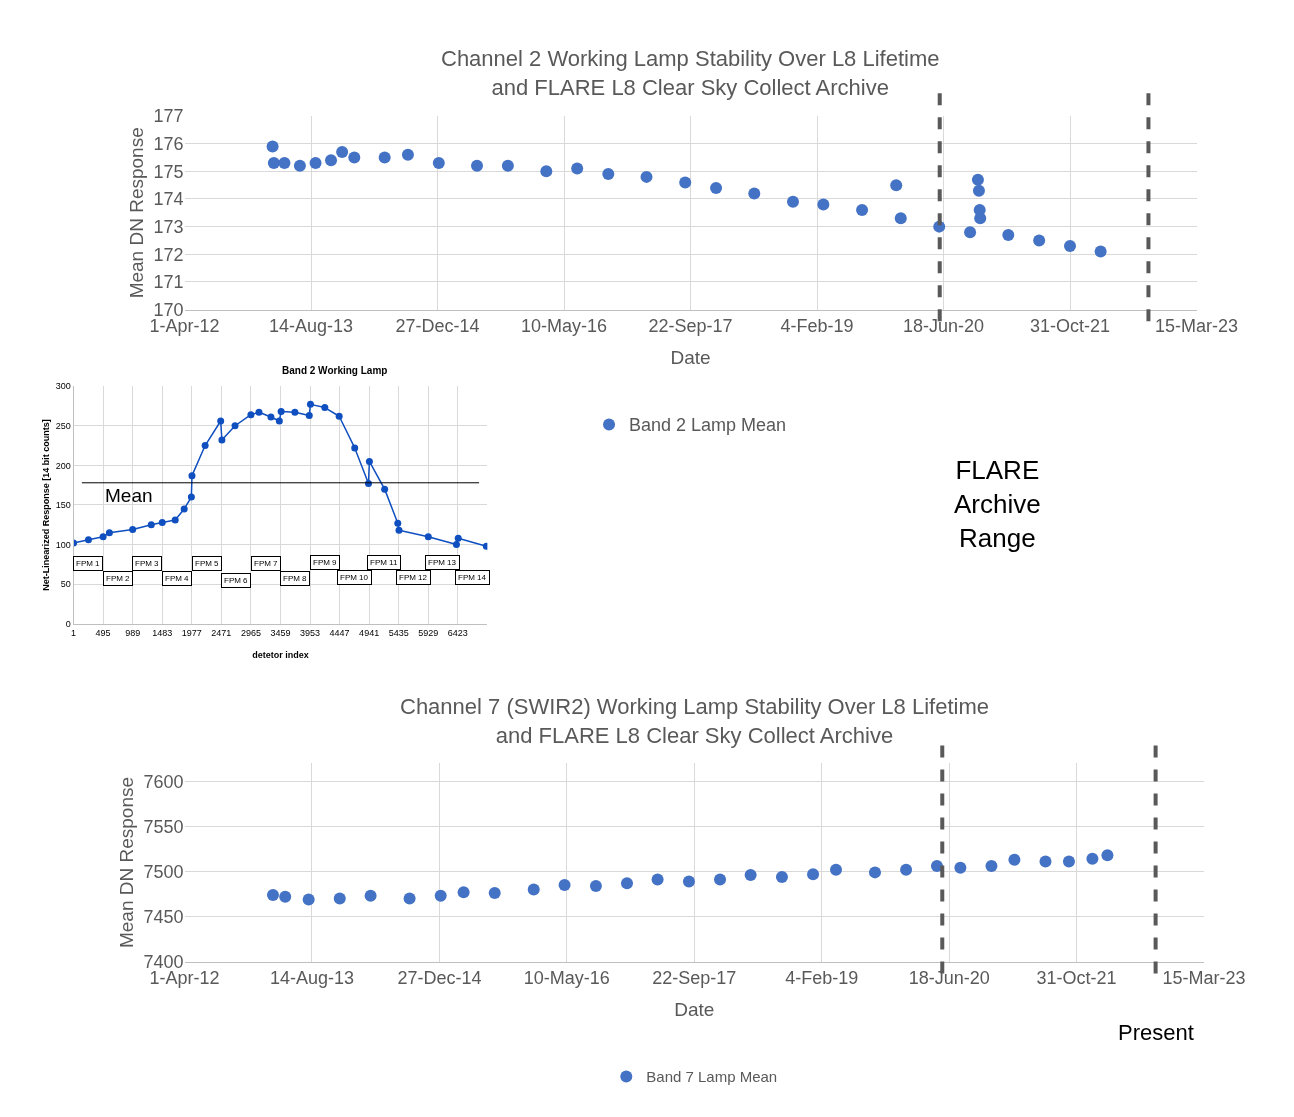  Describe the element at coordinates (310, 632) in the screenshot. I see `x-tick-label: 3953` at that location.